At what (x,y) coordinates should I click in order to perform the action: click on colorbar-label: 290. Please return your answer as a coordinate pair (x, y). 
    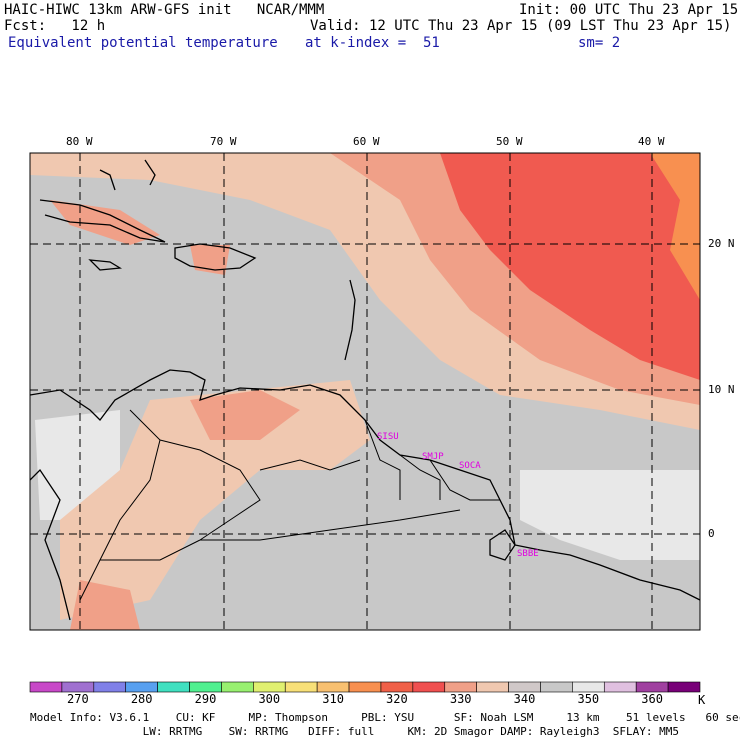
    Looking at the image, I should click on (205, 699).